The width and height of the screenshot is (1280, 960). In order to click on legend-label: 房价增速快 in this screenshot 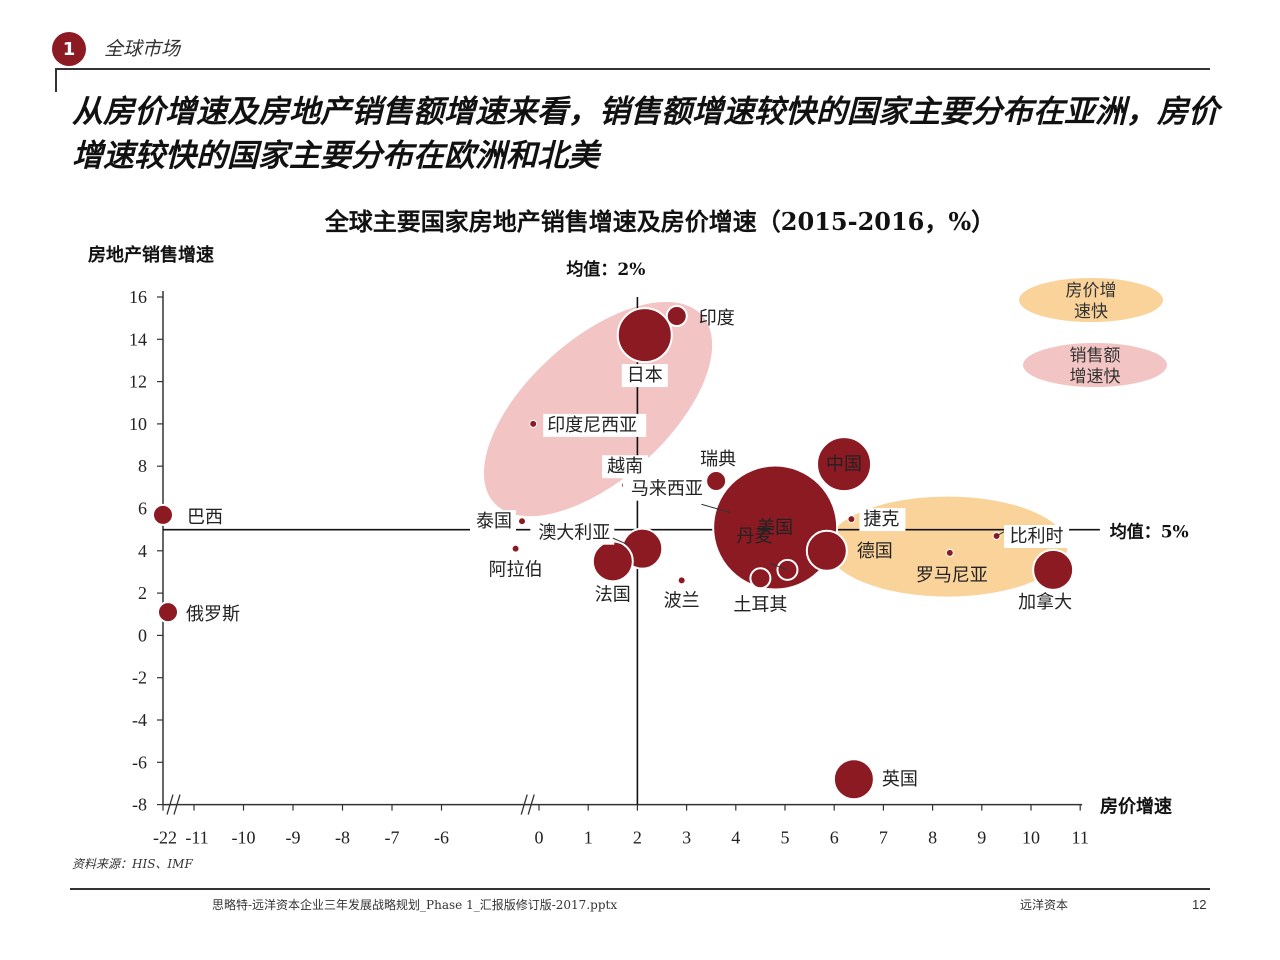, I will do `click(1091, 301)`.